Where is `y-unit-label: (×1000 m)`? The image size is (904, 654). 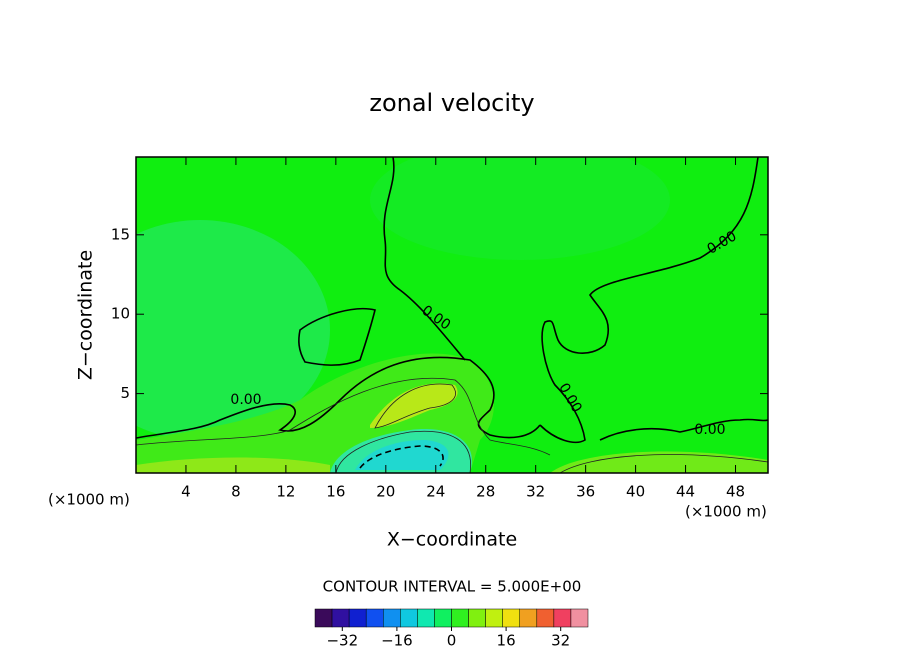
y-unit-label: (×1000 m) is located at coordinates (726, 512).